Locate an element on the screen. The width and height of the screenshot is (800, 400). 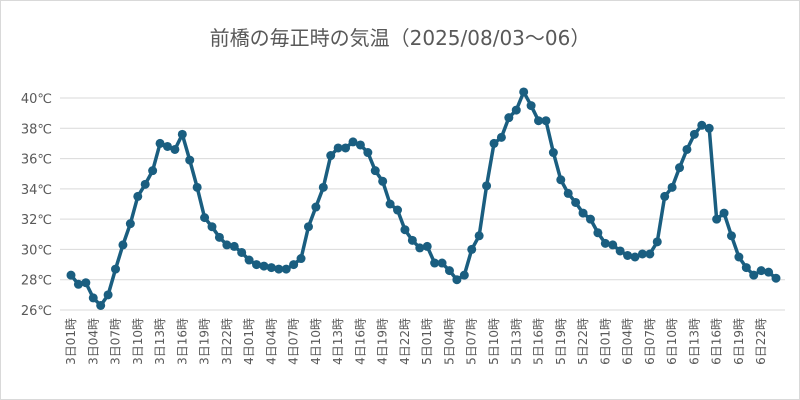
x-tick-label: 5日19時 is located at coordinates (561, 341).